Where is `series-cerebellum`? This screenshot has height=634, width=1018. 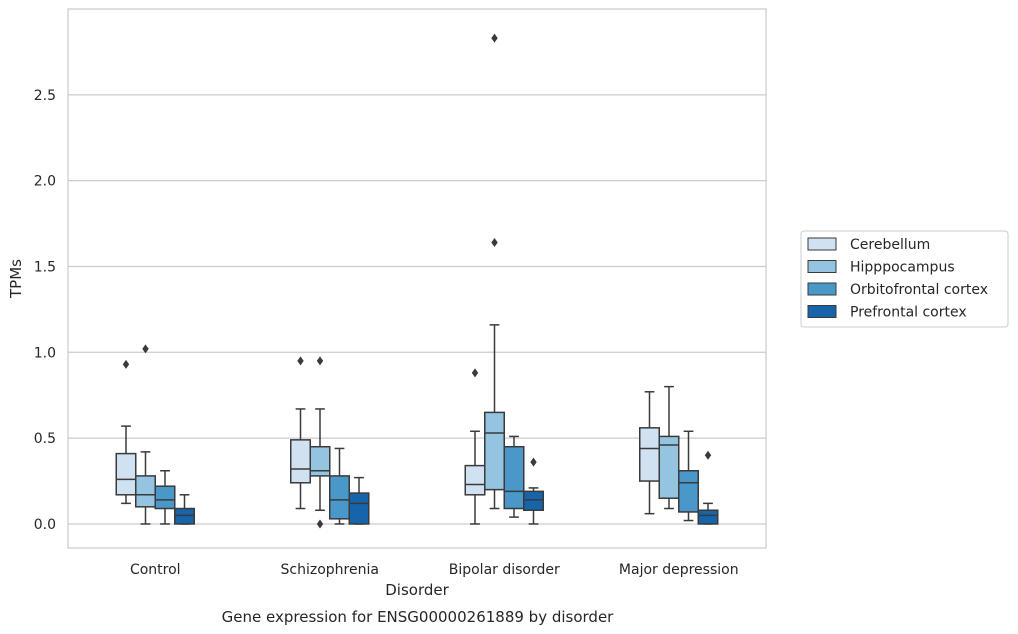
series-cerebellum is located at coordinates (387, 440).